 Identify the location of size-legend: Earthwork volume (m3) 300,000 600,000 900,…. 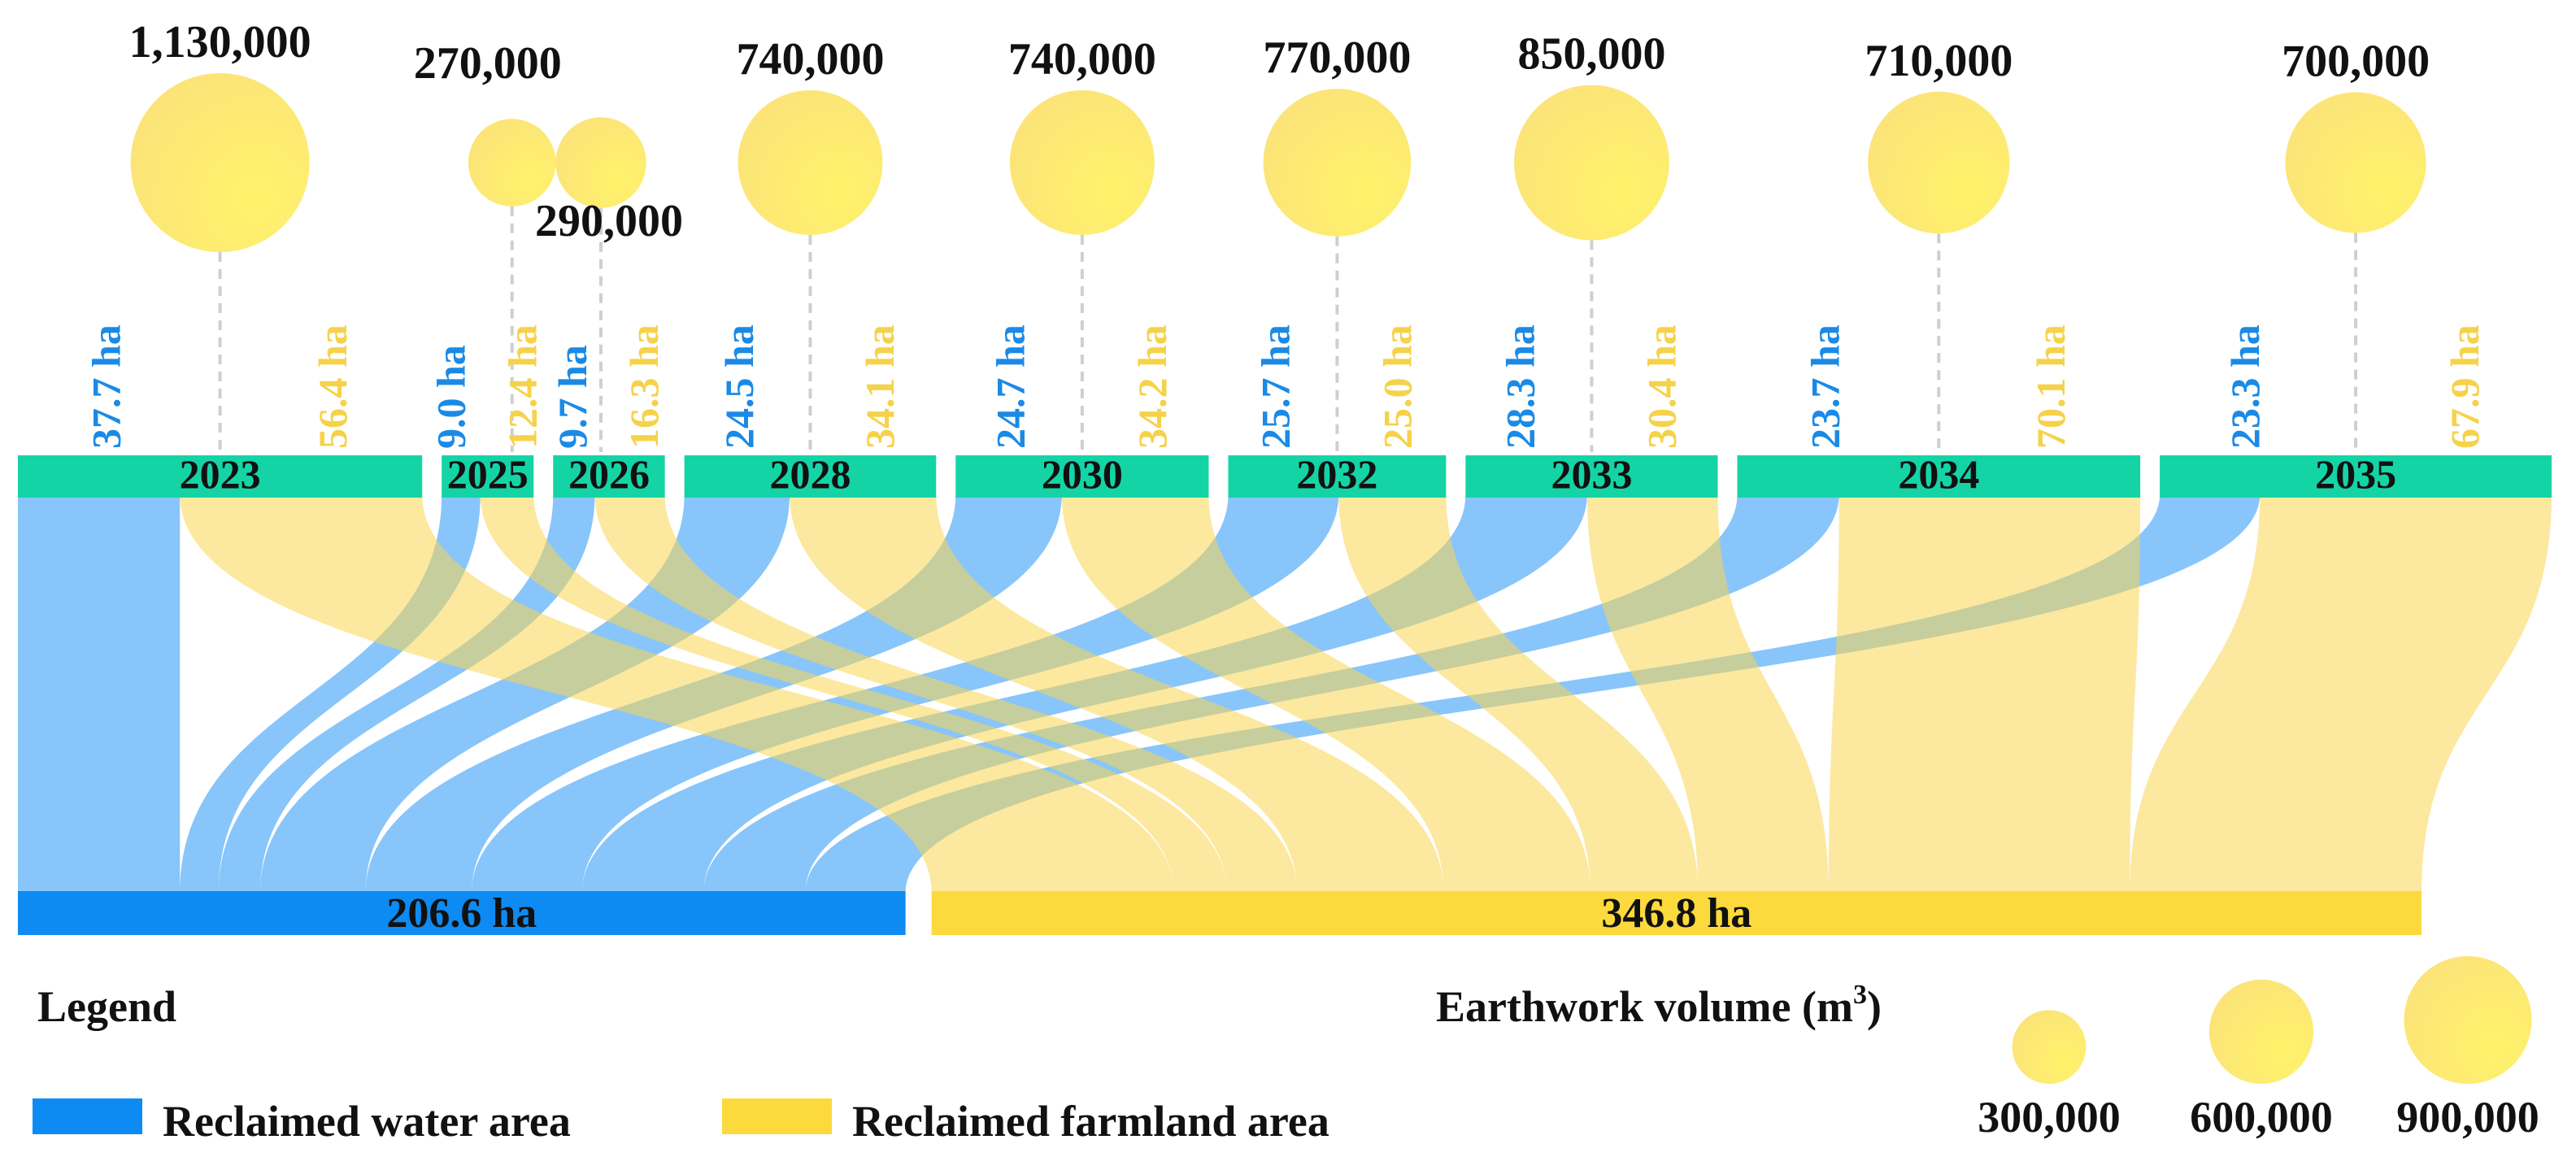
(1988, 1048).